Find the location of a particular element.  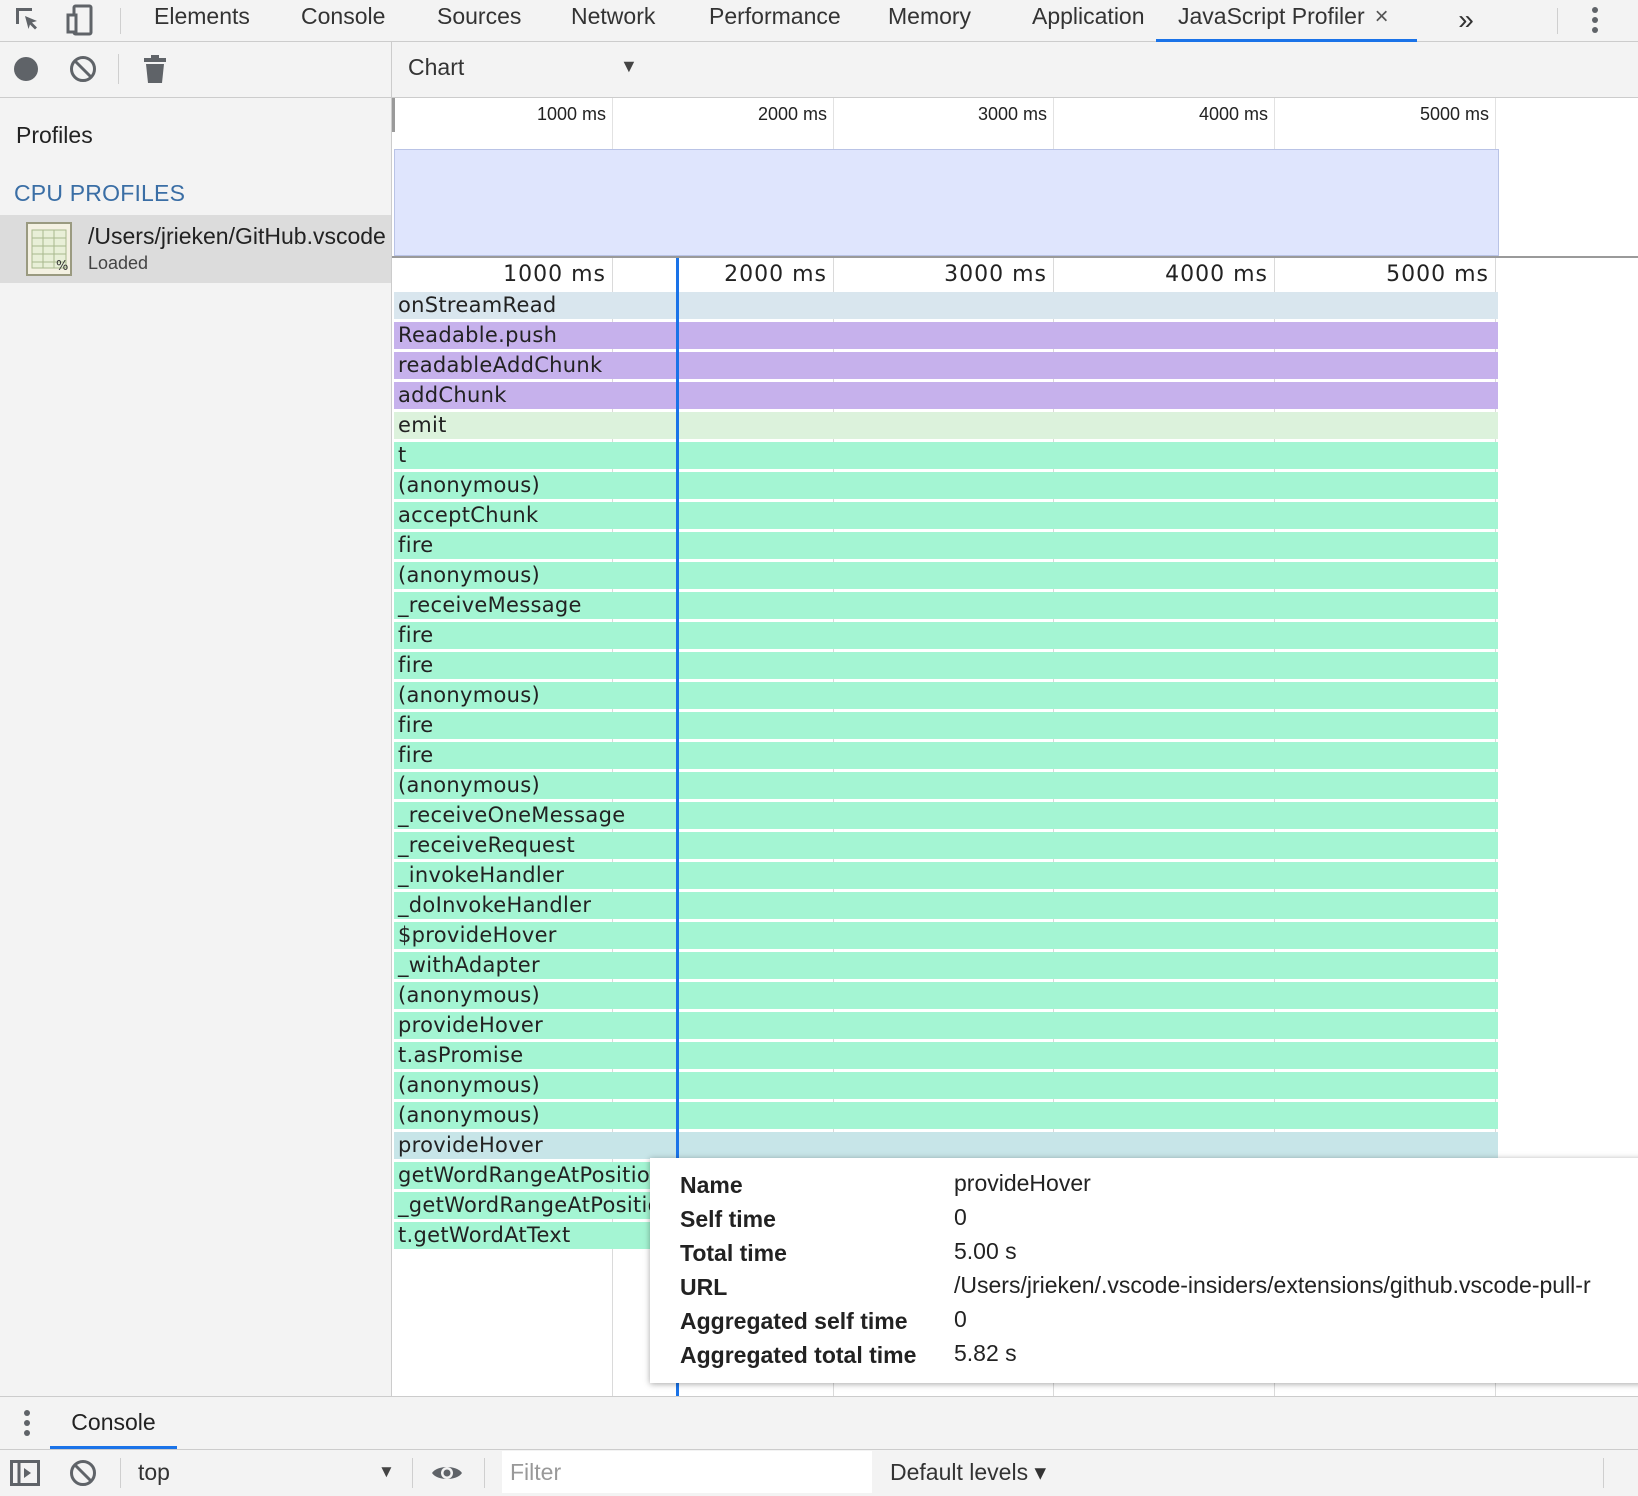

eye-icon is located at coordinates (447, 1473).